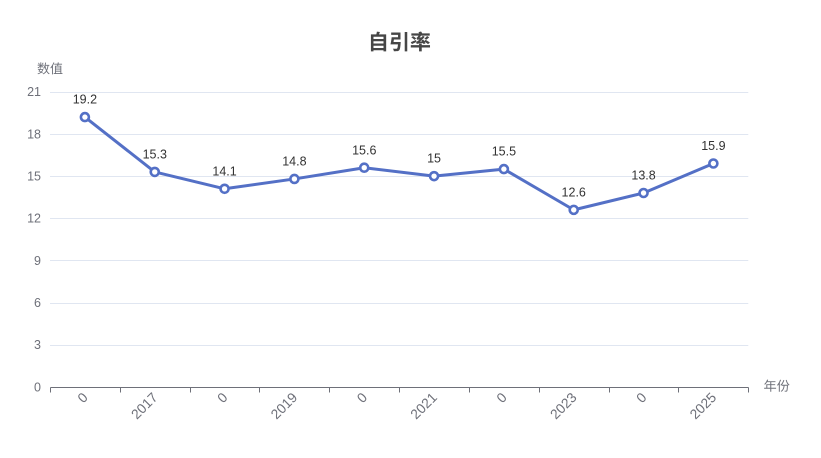 The image size is (821, 458). Describe the element at coordinates (155, 155) in the screenshot. I see `svg-text: 15.3` at that location.